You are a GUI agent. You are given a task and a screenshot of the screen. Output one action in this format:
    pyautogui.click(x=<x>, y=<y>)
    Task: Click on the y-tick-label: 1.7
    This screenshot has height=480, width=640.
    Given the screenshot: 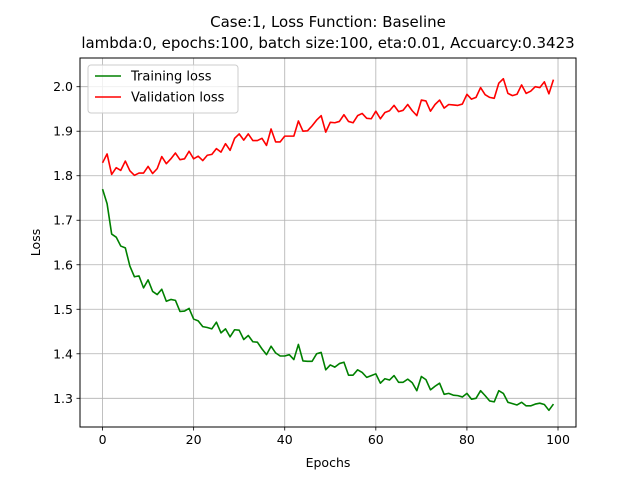 What is the action you would take?
    pyautogui.click(x=63, y=220)
    